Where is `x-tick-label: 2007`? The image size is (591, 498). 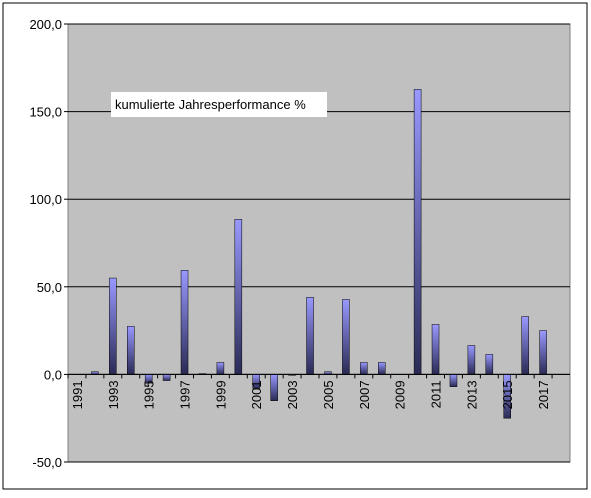
x-tick-label: 2007 is located at coordinates (364, 394).